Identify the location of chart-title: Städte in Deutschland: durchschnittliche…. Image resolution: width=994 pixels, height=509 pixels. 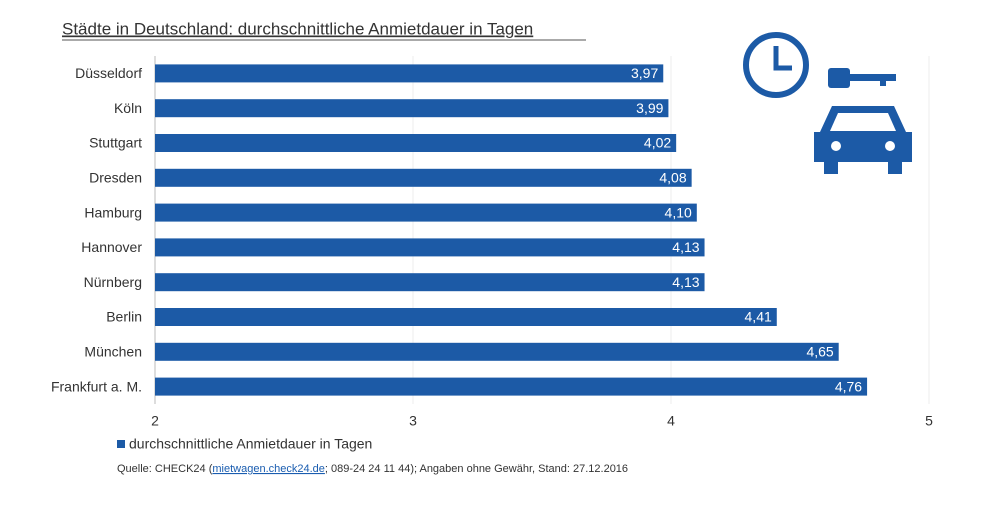
(297, 28).